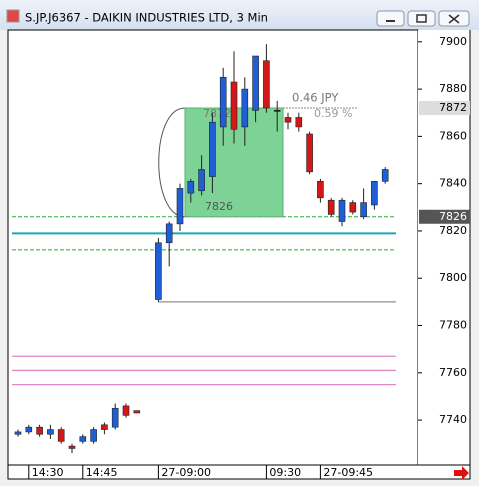  What do you see at coordinates (239, 472) in the screenshot?
I see `time-axis` at bounding box center [239, 472].